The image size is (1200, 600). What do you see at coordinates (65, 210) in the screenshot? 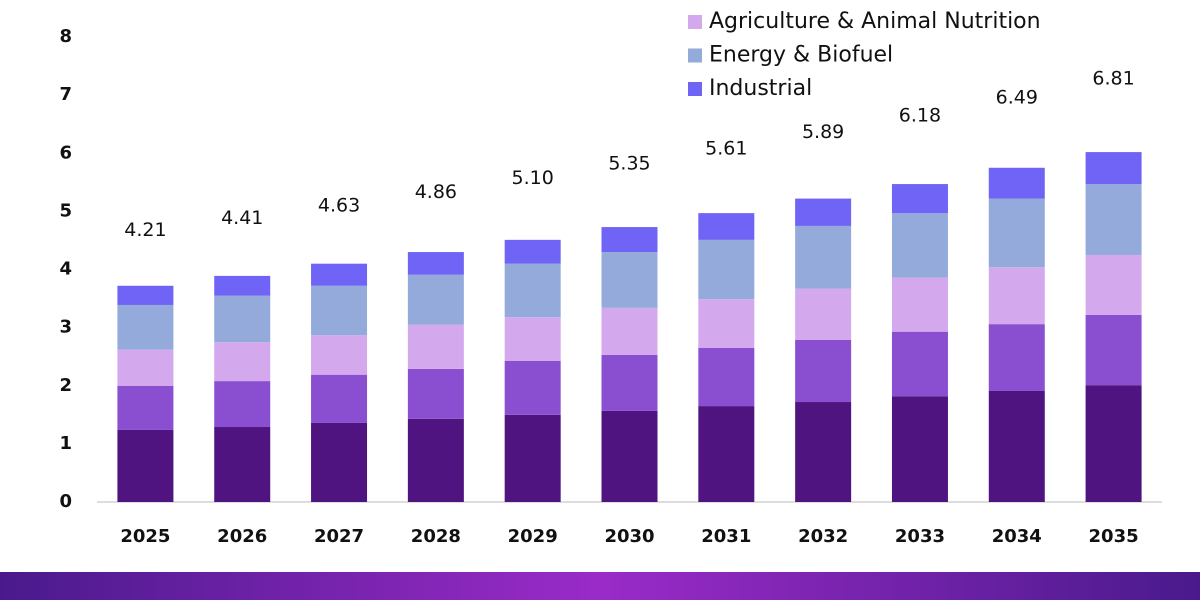
I see `y-tick-label: 5` at bounding box center [65, 210].